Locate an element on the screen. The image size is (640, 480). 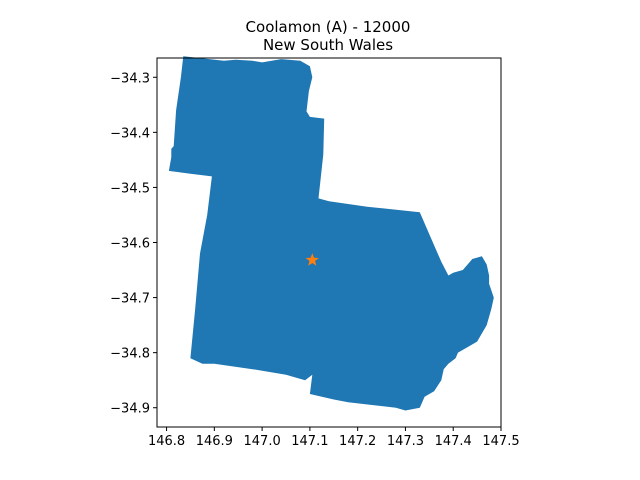
y-tick-label: −34.7 is located at coordinates (130, 299).